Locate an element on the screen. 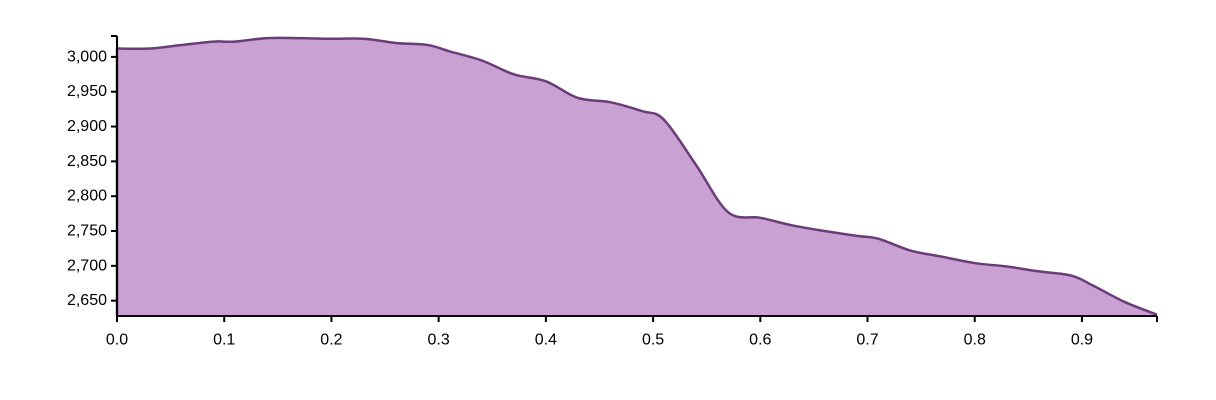 This screenshot has height=400, width=1216. y-tick-label: 2,950 is located at coordinates (87, 91).